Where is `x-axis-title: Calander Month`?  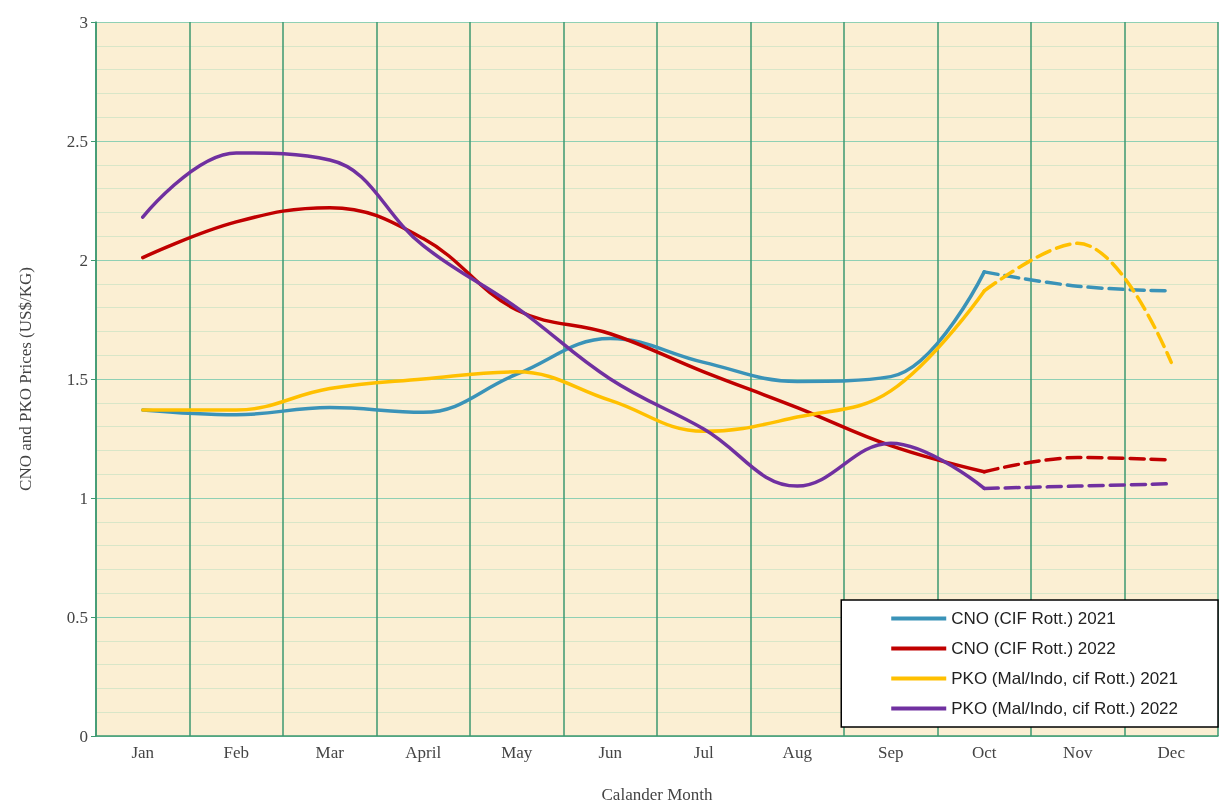 x-axis-title: Calander Month is located at coordinates (657, 794).